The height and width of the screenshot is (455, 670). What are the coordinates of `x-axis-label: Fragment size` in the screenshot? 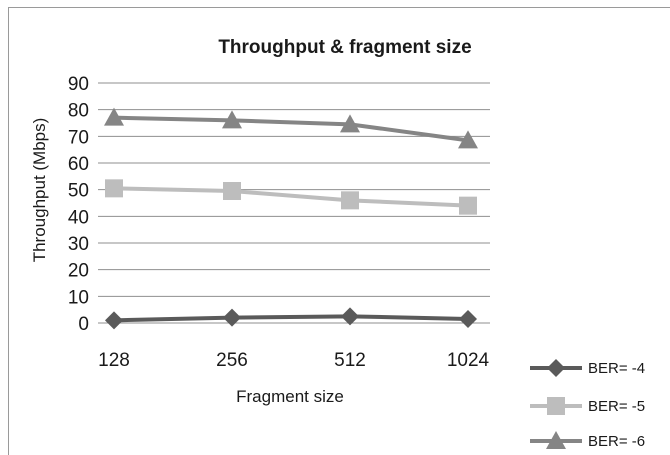 It's located at (290, 396).